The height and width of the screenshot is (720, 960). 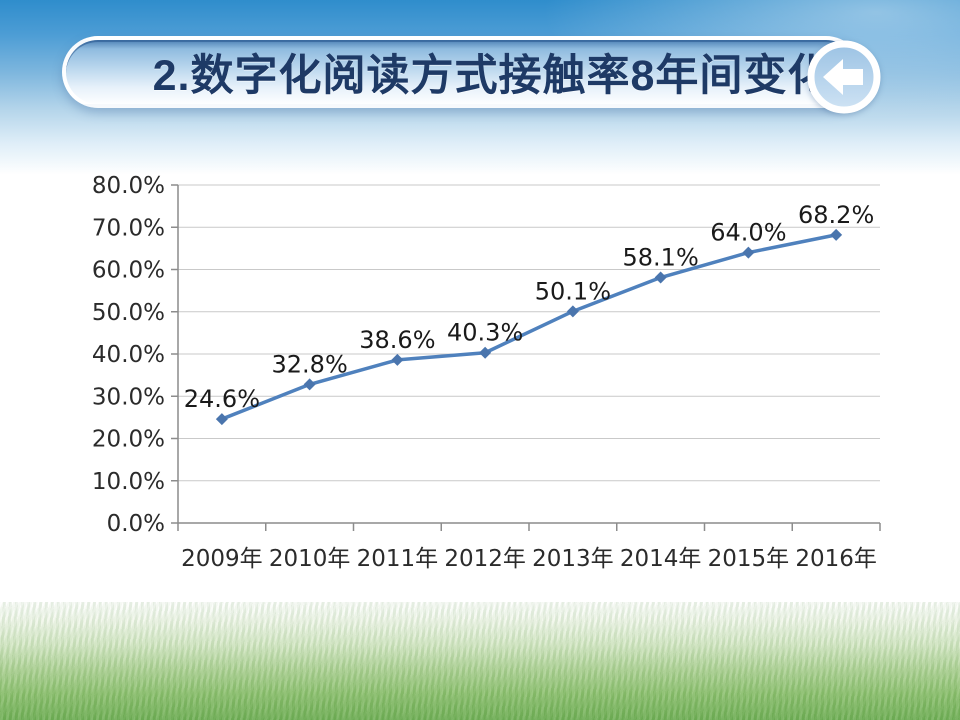 What do you see at coordinates (661, 258) in the screenshot?
I see `data-point-label: 58.1%` at bounding box center [661, 258].